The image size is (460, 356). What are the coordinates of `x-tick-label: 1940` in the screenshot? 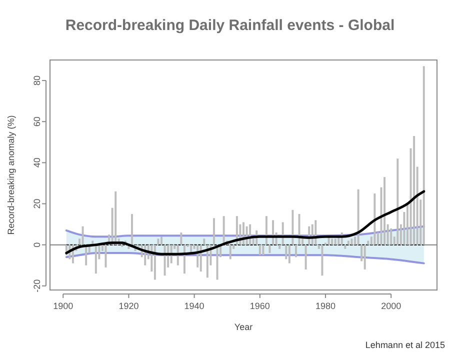 It's located at (194, 306).